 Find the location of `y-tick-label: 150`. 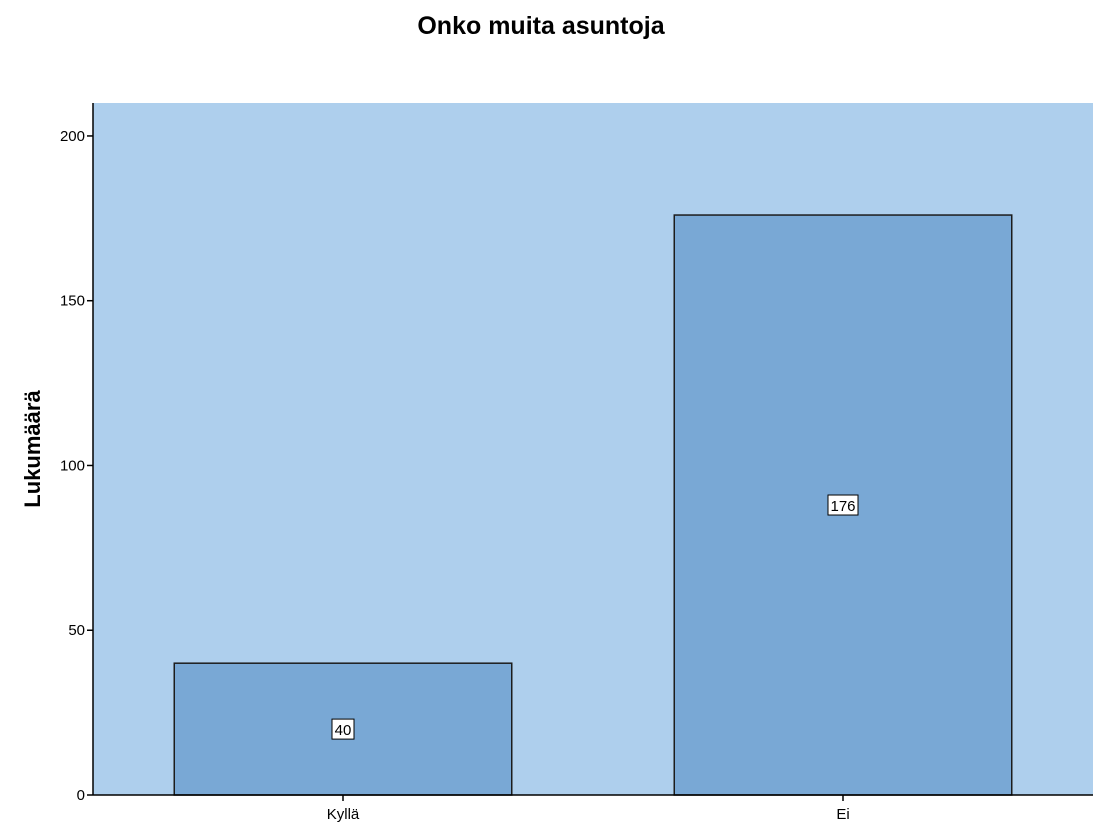

y-tick-label: 150 is located at coordinates (72, 301).